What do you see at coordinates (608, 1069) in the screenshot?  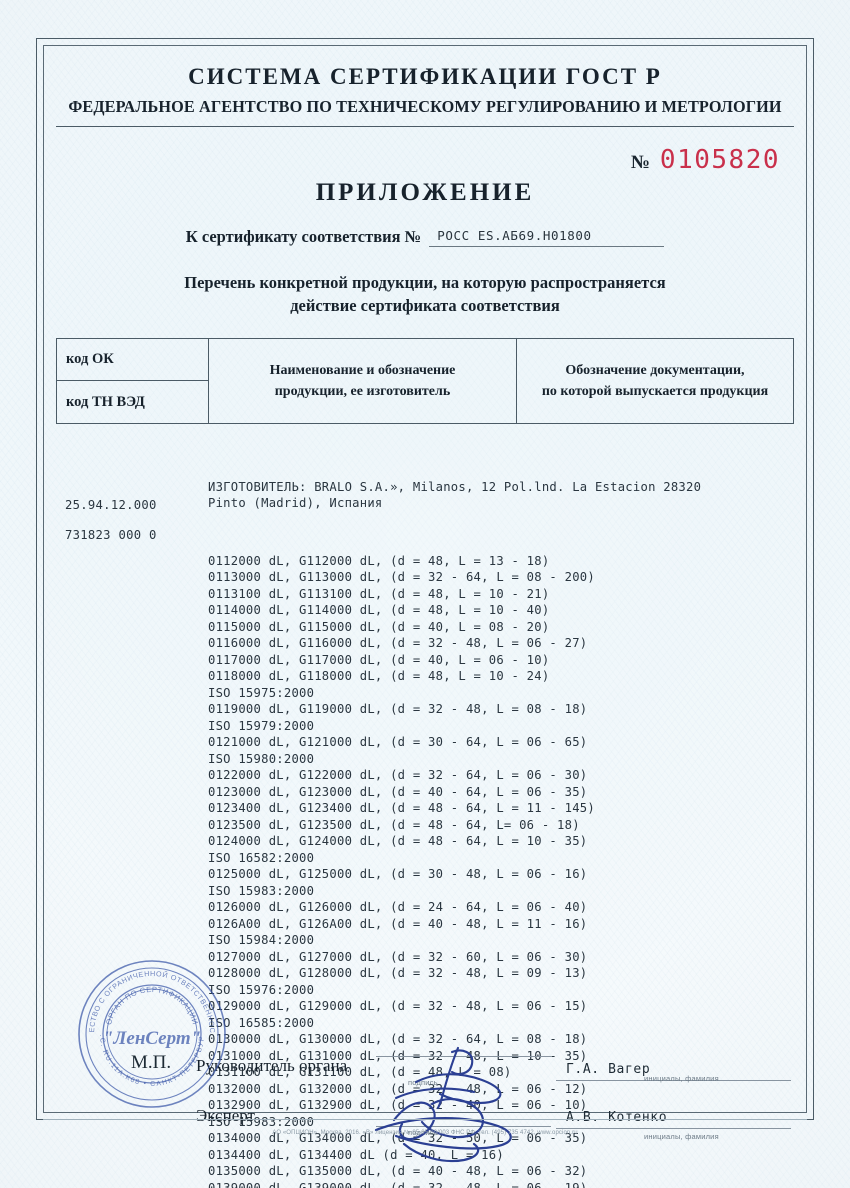 I see `signatory-name: Г.А. Вагер` at bounding box center [608, 1069].